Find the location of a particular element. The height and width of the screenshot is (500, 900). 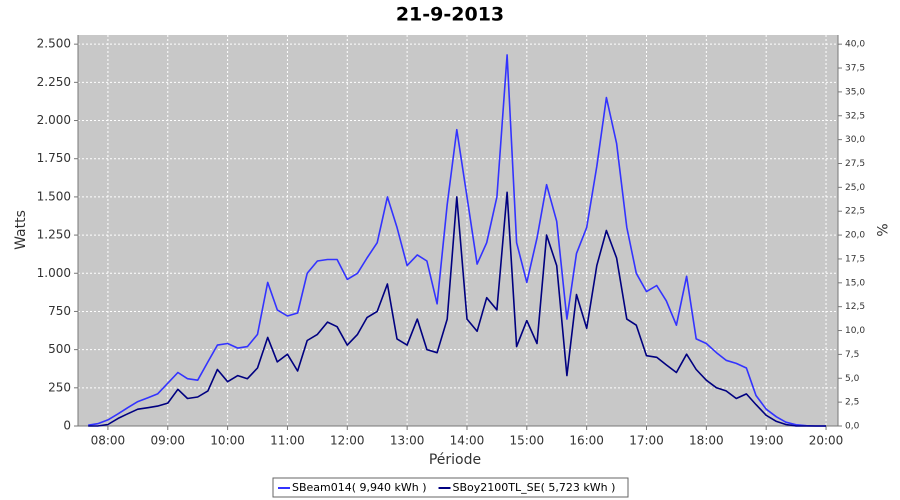

y2-tick-label: 22,5 is located at coordinates (855, 212).